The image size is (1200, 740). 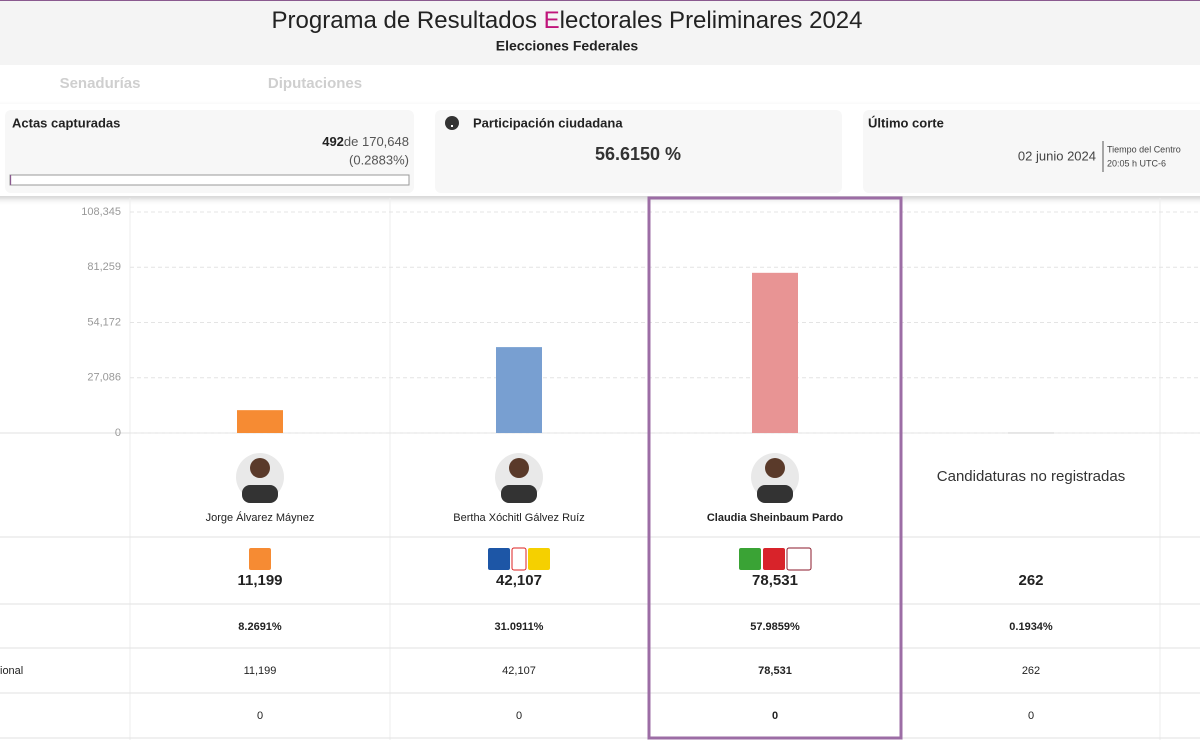 What do you see at coordinates (518, 518) in the screenshot?
I see `candidate-name: Bertha Xóchitl Gálvez Ruíz` at bounding box center [518, 518].